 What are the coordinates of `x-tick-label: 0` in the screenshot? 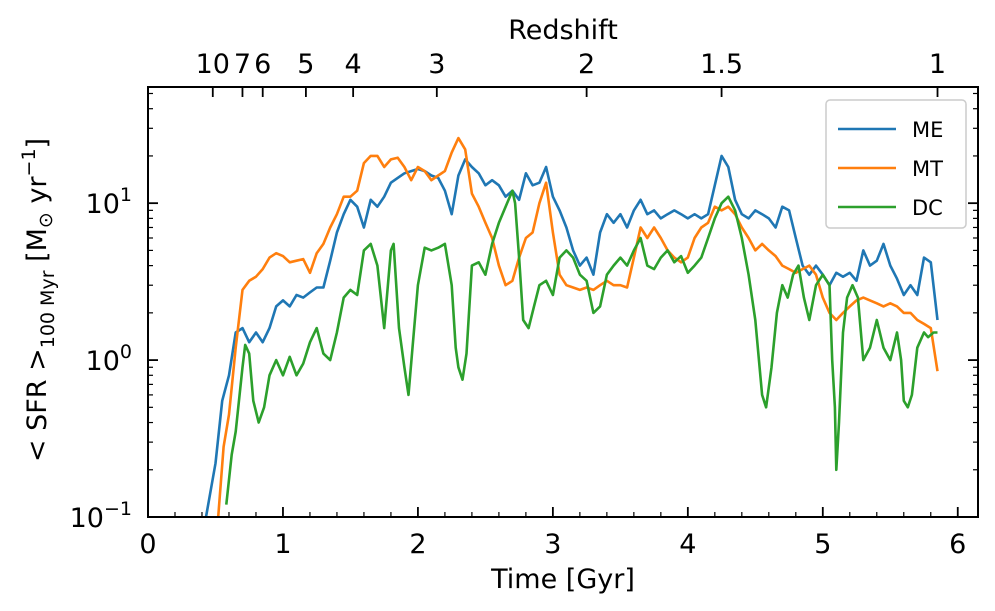 It's located at (147, 544).